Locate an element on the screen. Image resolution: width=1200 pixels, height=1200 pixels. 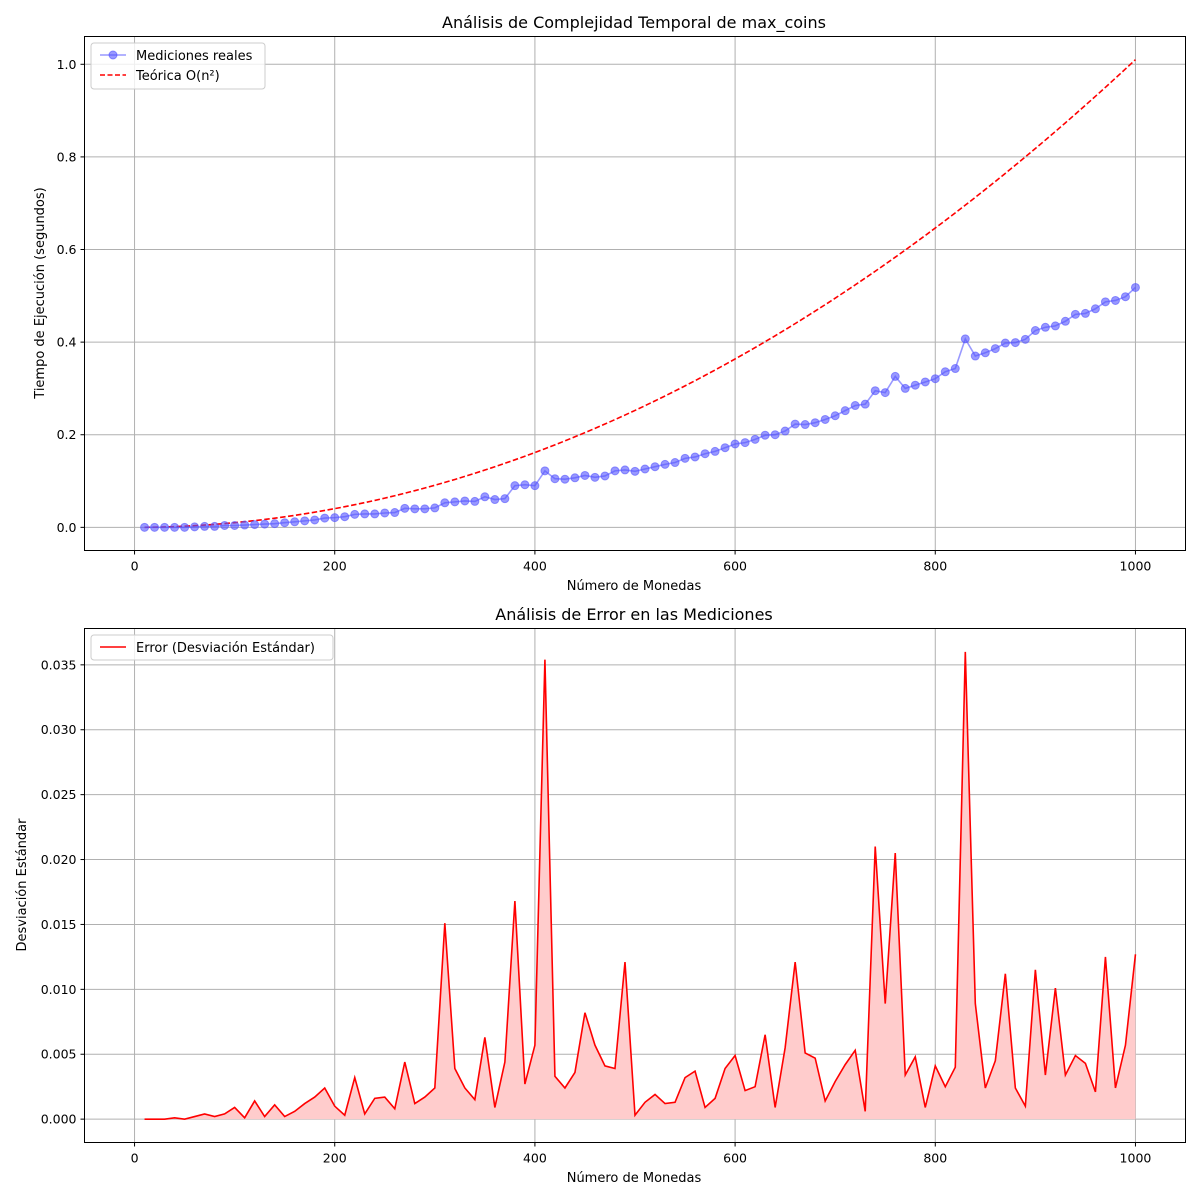
y-axis-label: Tiempo de Ejecución (segundos) is located at coordinates (40, 293).